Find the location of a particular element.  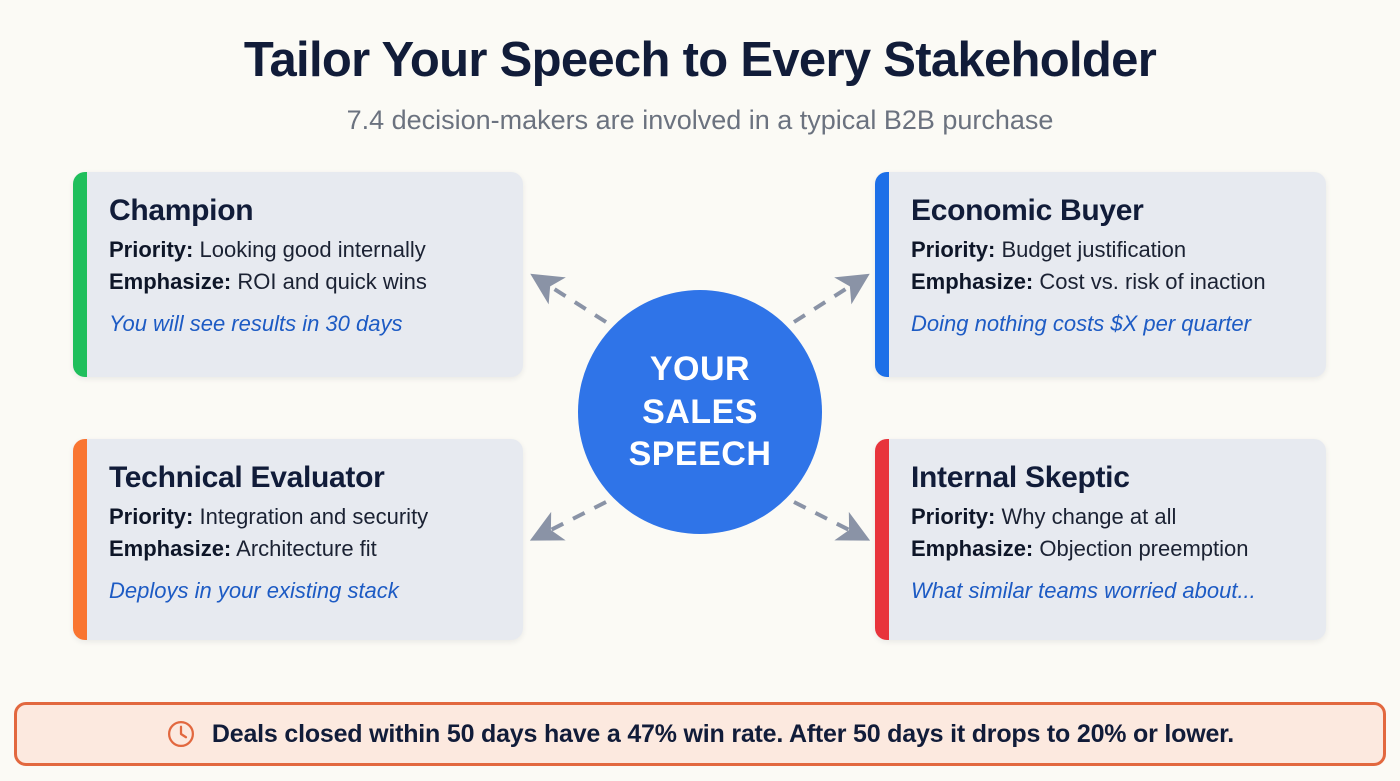

card-quote: Doing nothing costs $X per quarter is located at coordinates (1081, 323).